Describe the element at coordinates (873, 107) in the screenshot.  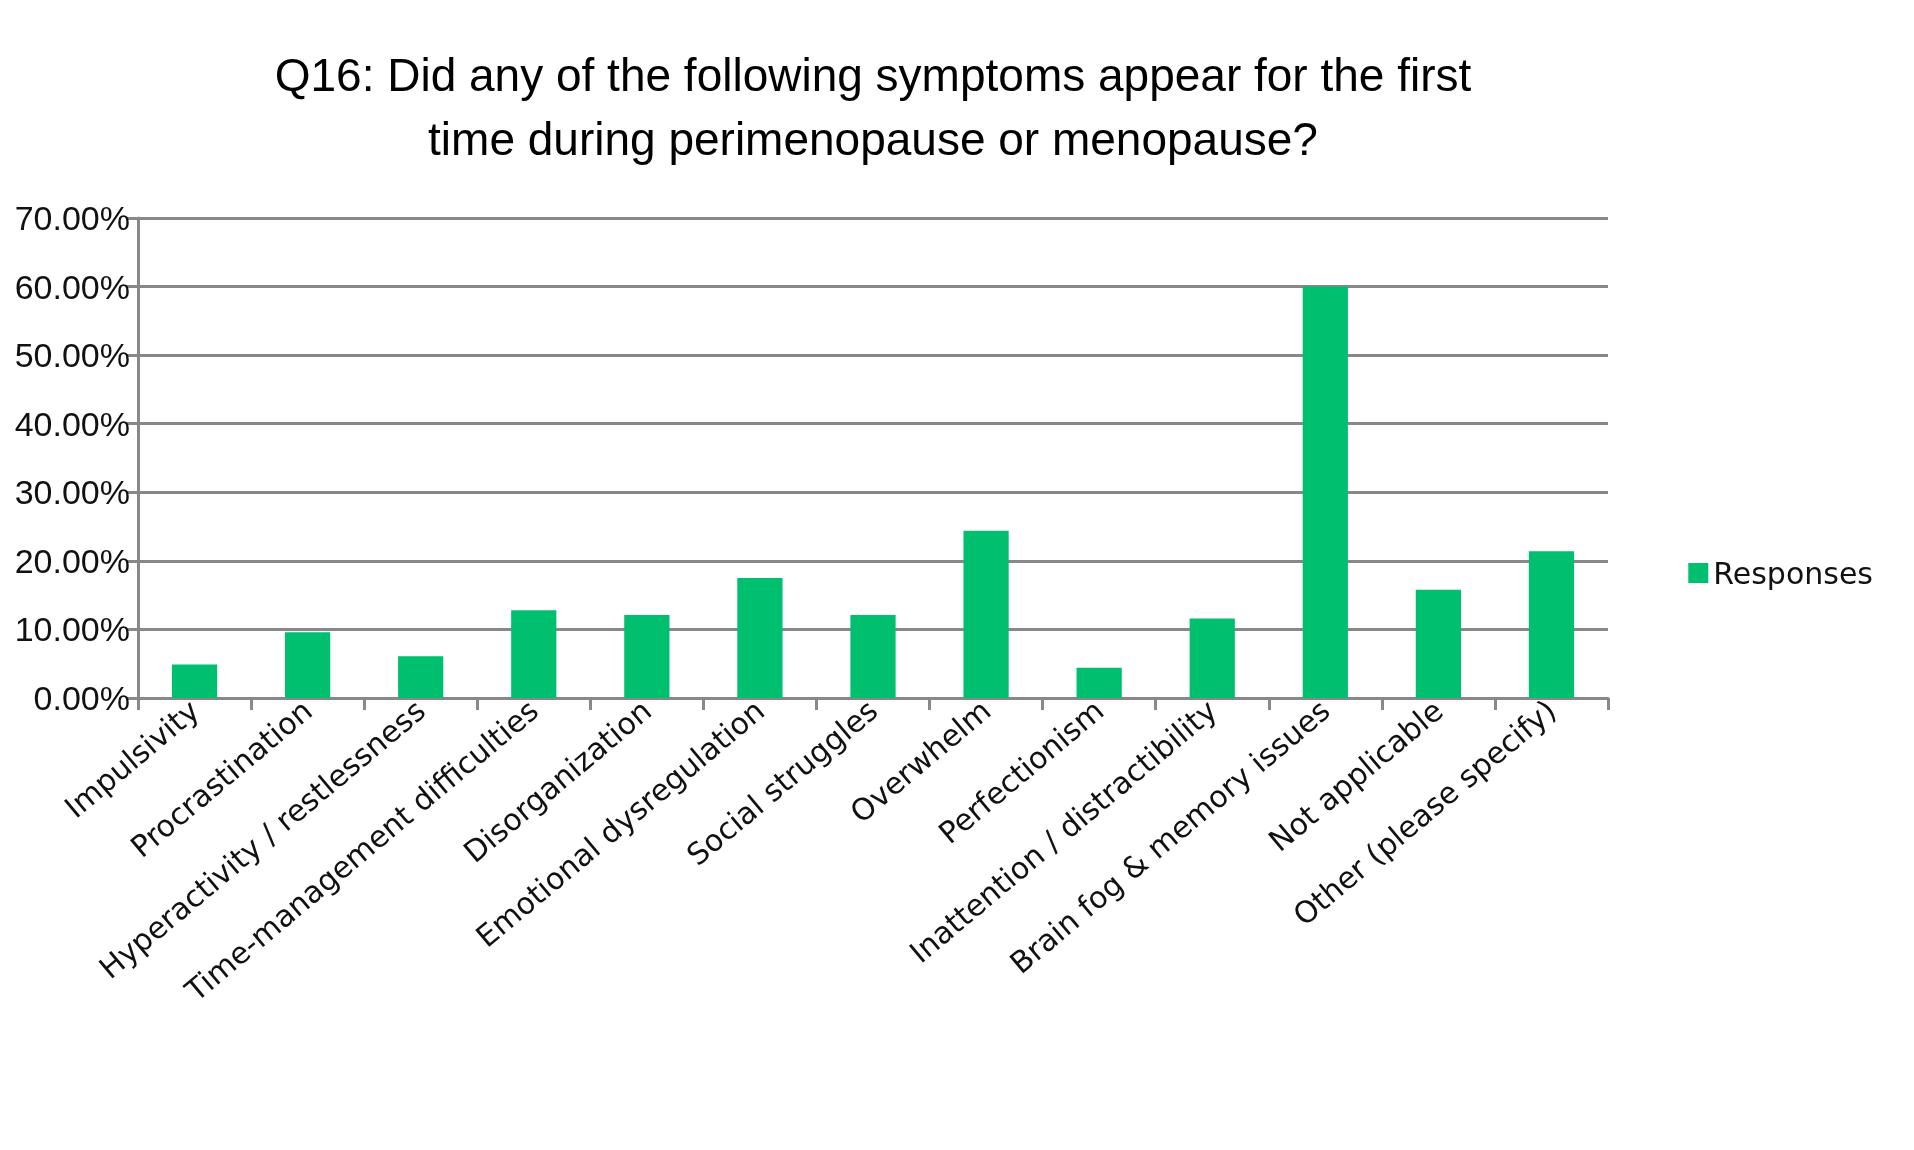
I see `chart-title: Q16: Did any of the following symptoms appear for the first time during perimenopause or menopause?` at that location.